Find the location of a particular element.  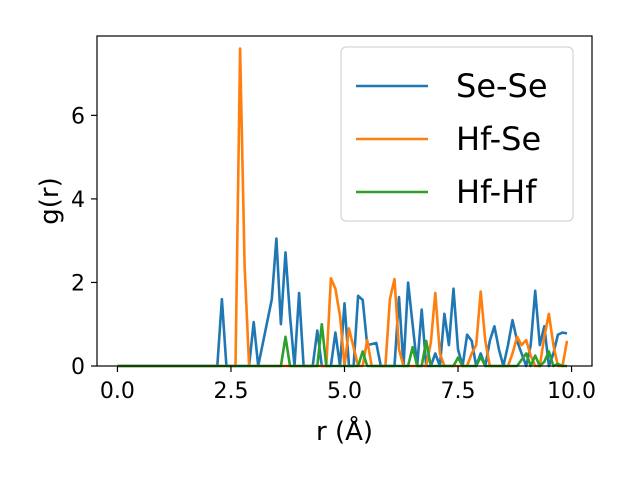

y-tick-label: 0 is located at coordinates (78, 367).